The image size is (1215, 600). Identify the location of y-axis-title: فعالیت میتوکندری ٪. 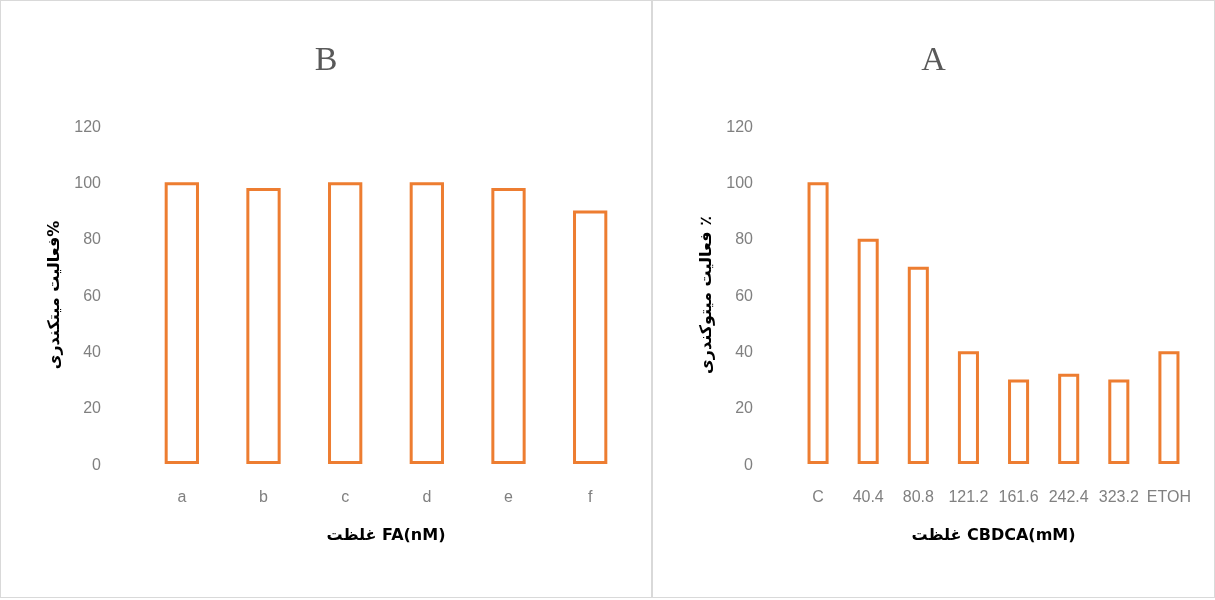
(705, 295).